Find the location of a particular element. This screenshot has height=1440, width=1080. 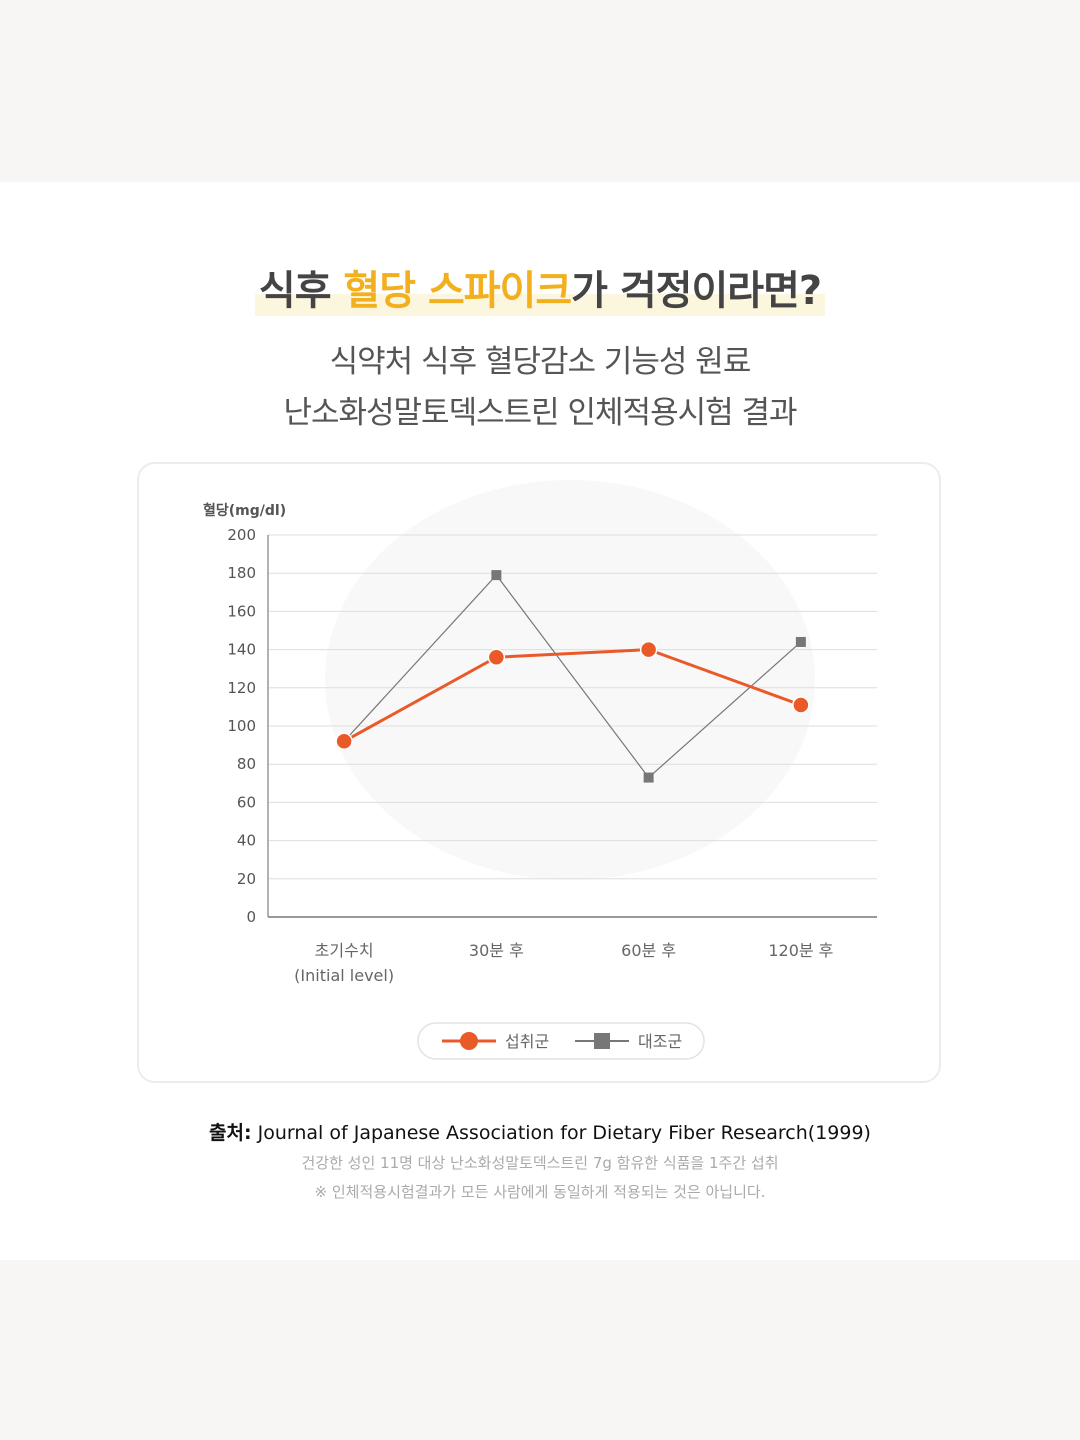

y-tick-label: 40 is located at coordinates (246, 841).